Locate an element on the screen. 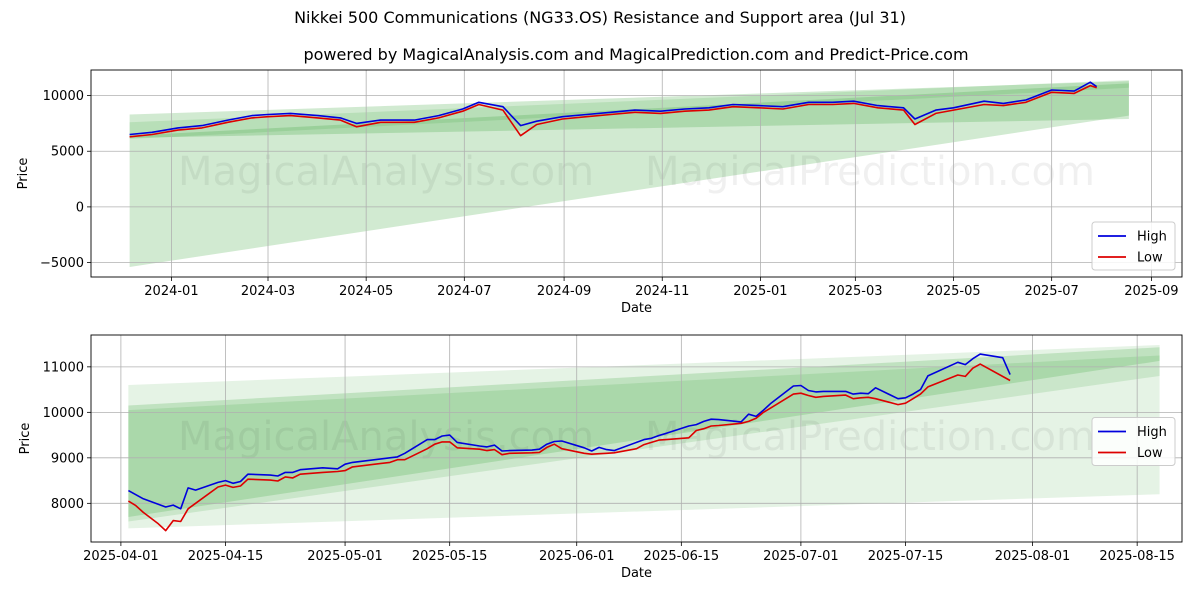 The height and width of the screenshot is (600, 1200). bottom-legend: High Low is located at coordinates (1133, 441).